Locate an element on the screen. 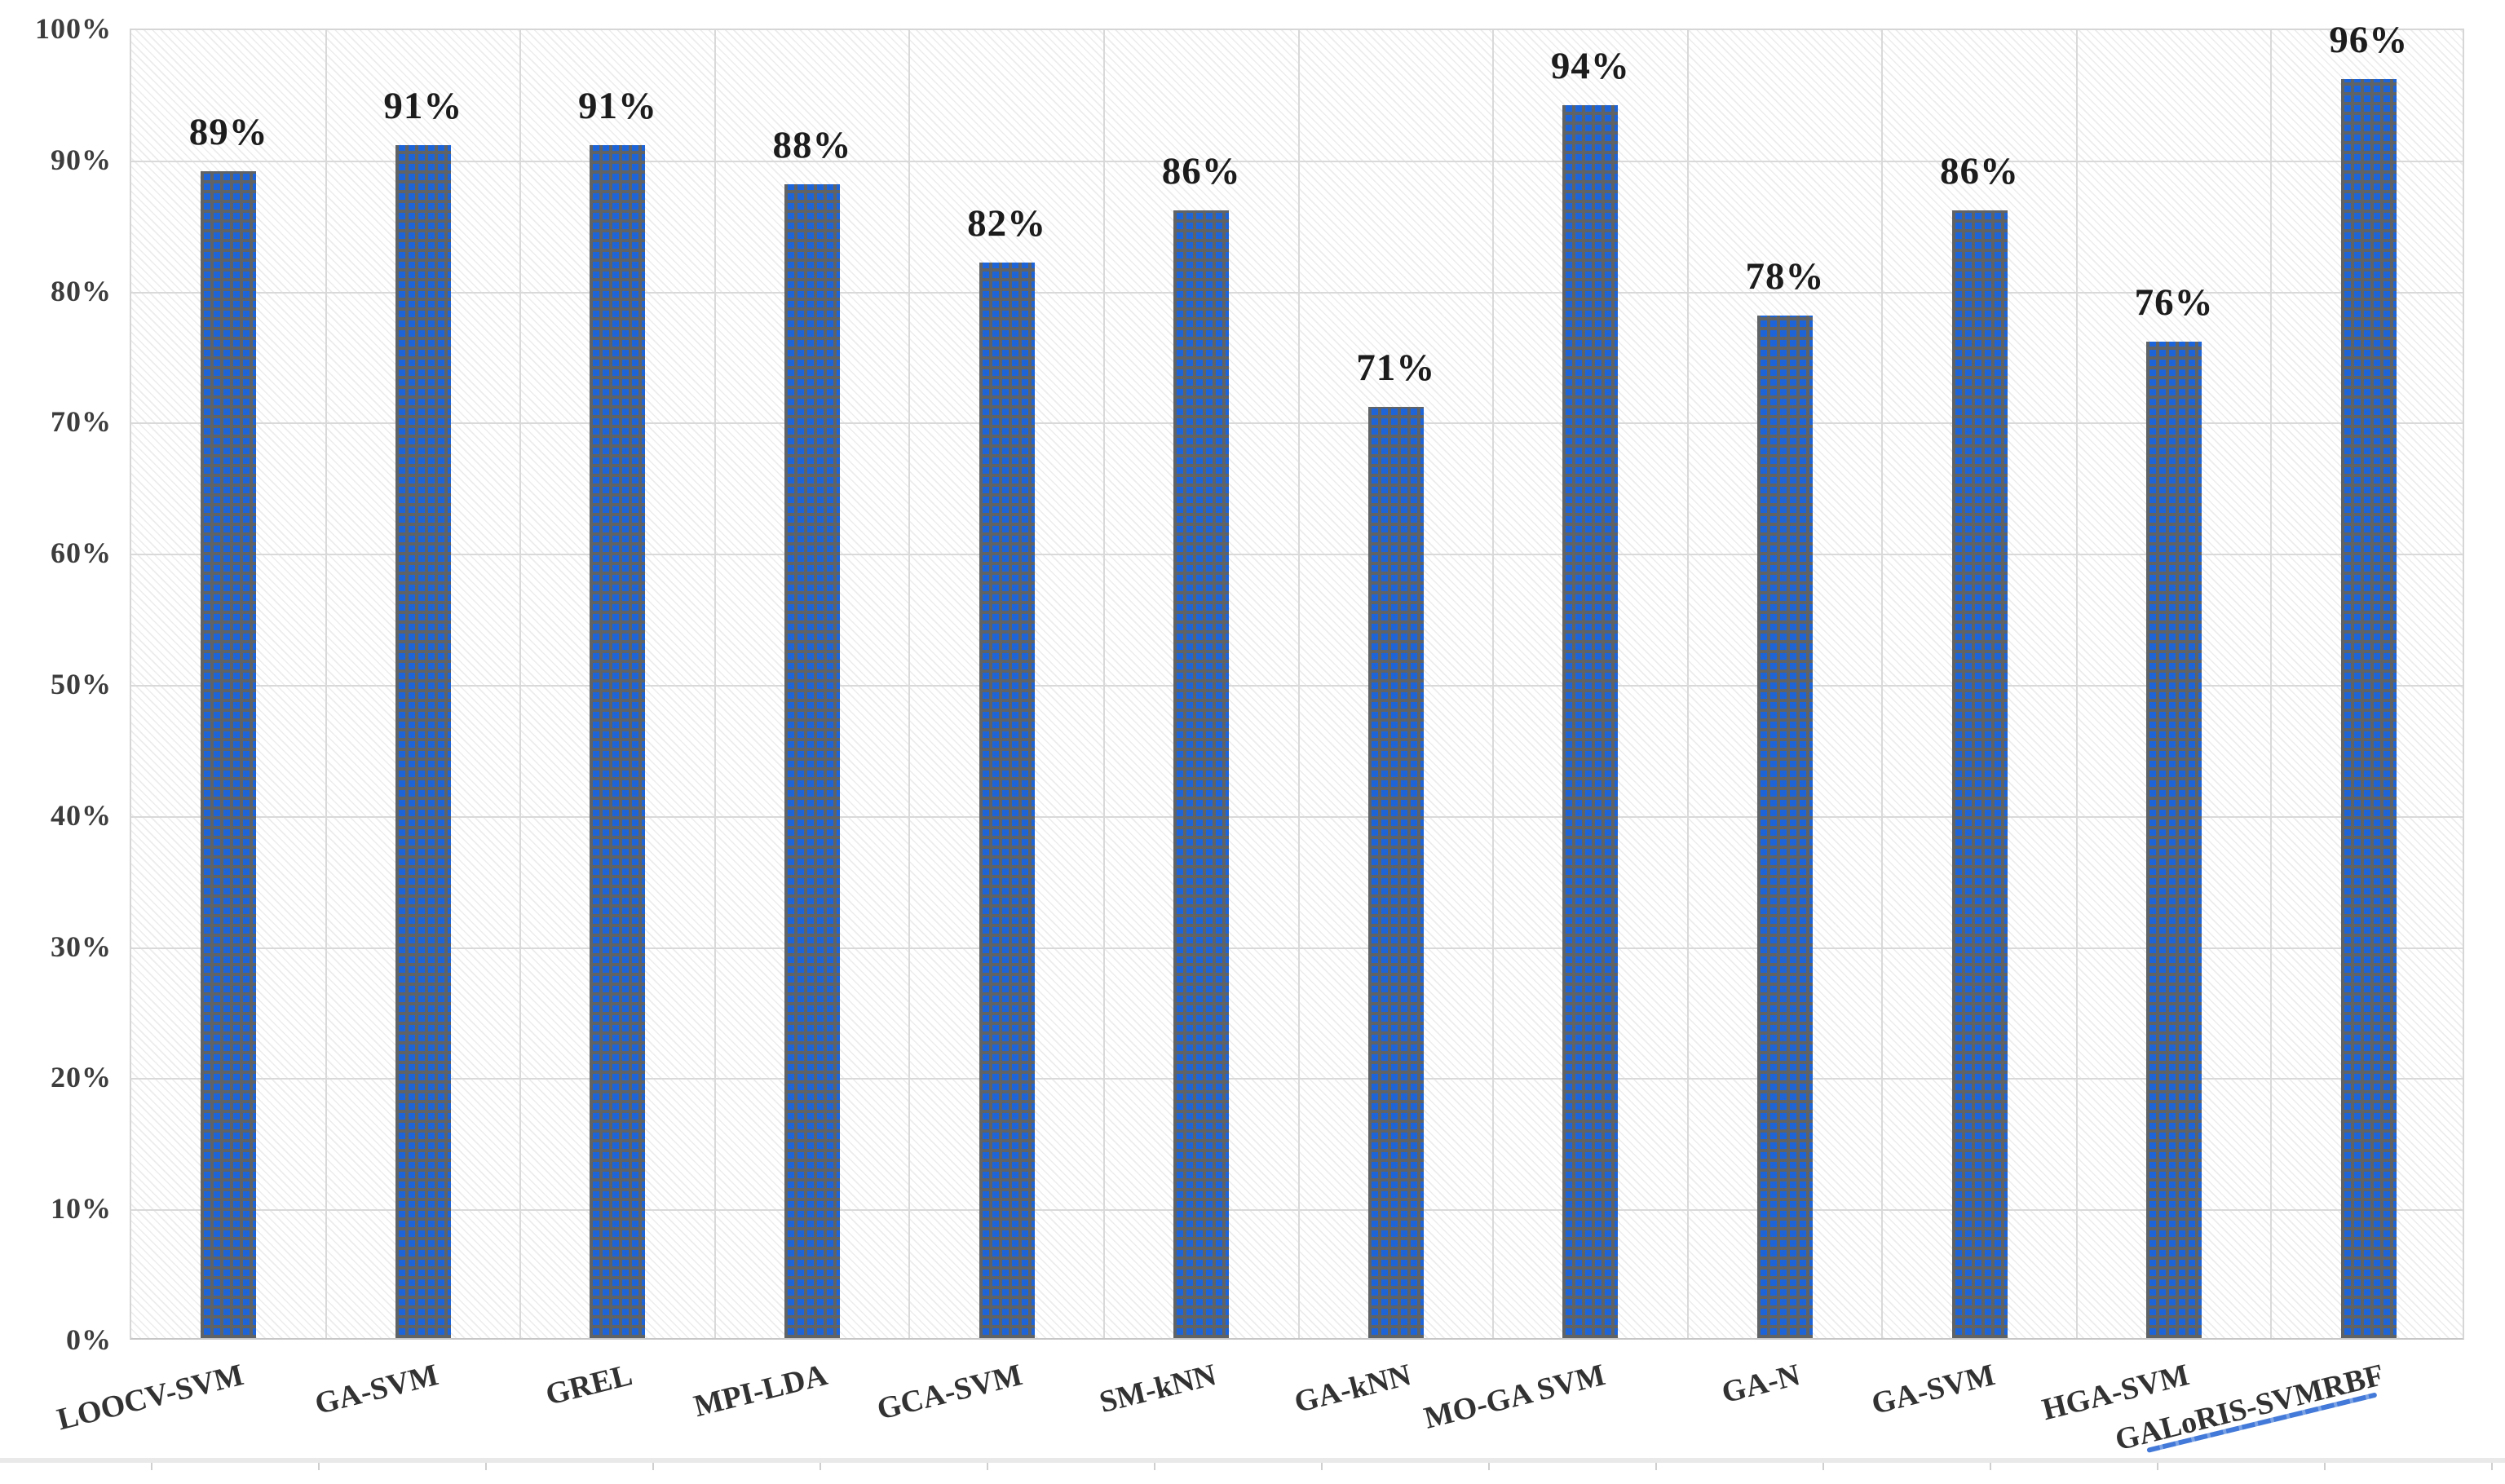 This screenshot has width=2505, height=1484. data-label: 96% is located at coordinates (2369, 40).